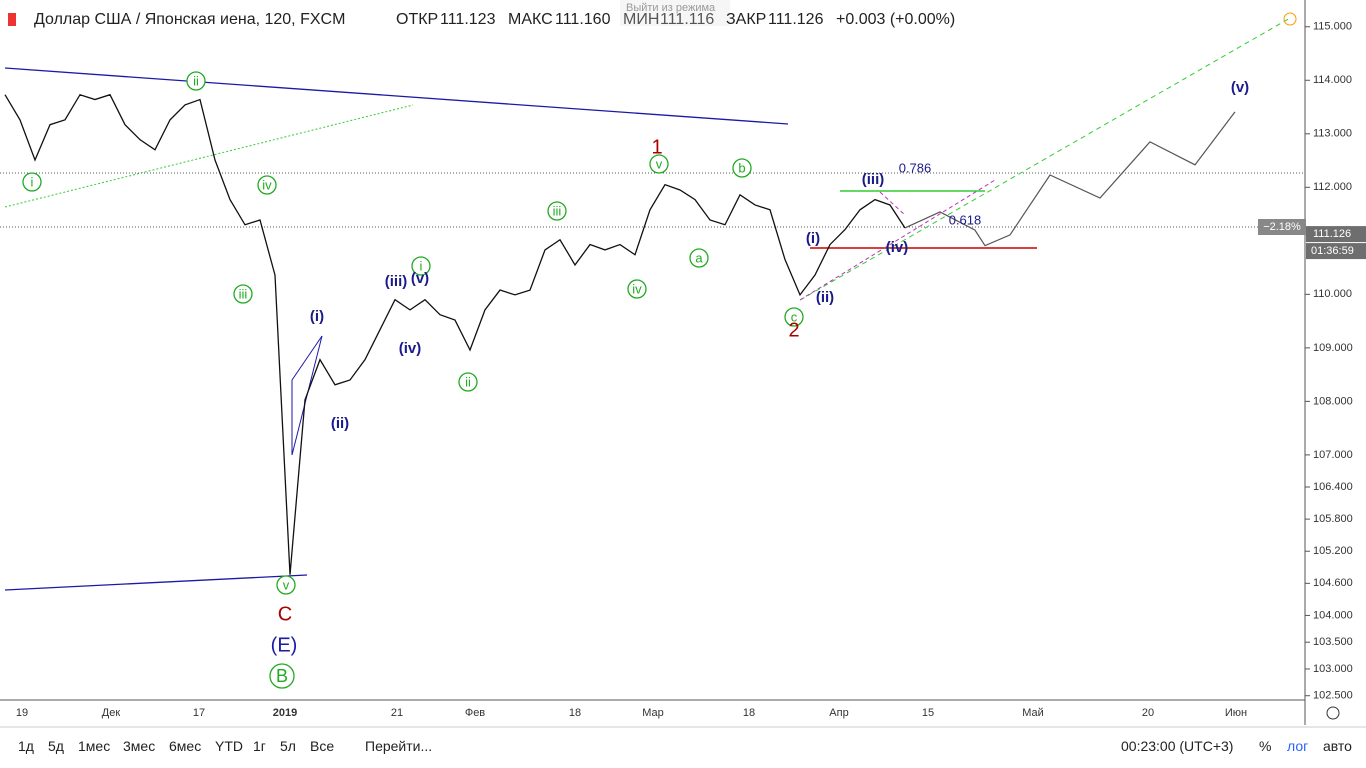 The width and height of the screenshot is (1366, 768). I want to click on wave-label: ii, so click(468, 381).